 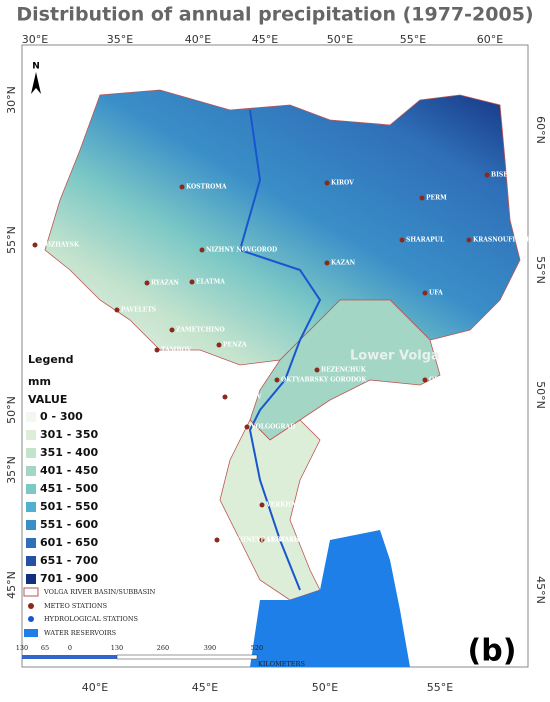 I want to click on scale-label: 520, so click(x=257, y=648).